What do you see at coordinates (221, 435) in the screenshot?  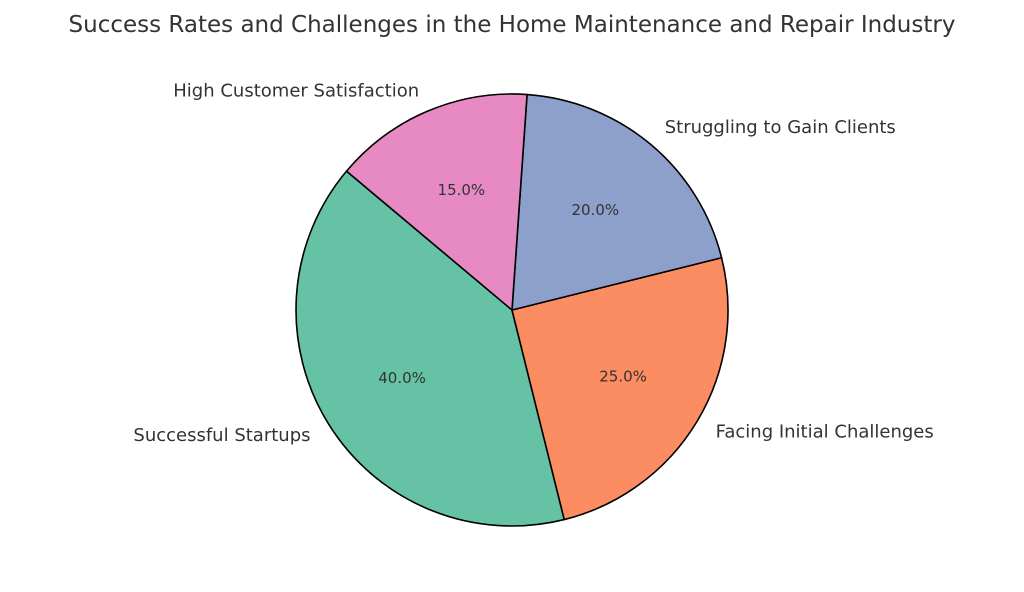 I see `slice-label-successful-startups: Successful Startups` at bounding box center [221, 435].